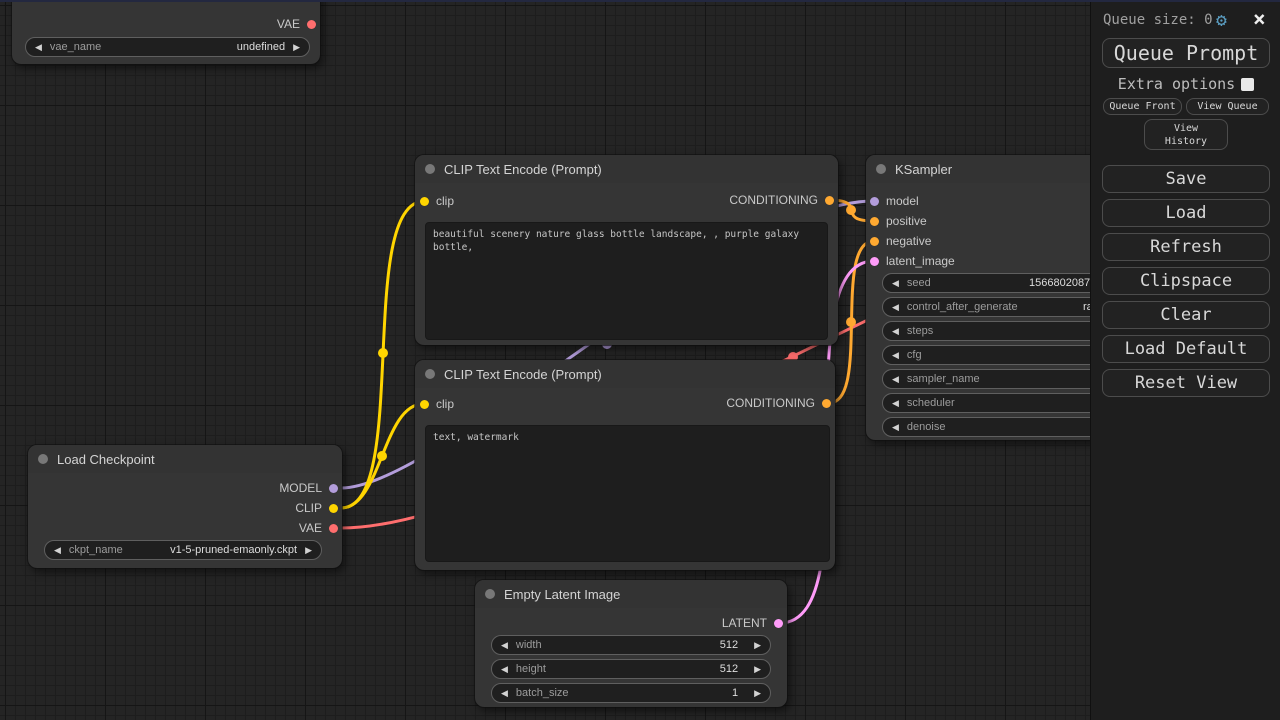 The height and width of the screenshot is (720, 1280). I want to click on port-output-model: MODEL, so click(308, 488).